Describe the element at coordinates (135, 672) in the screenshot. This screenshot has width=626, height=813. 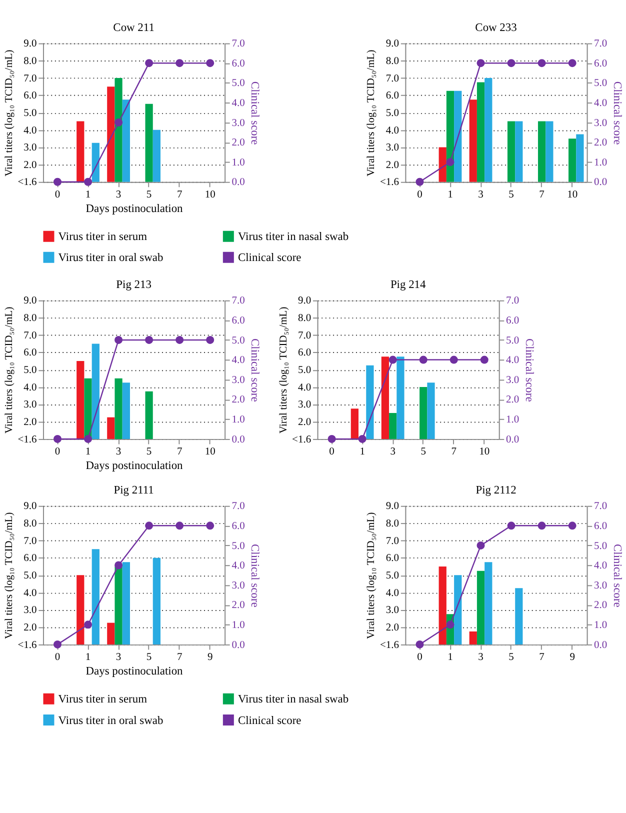
I see `x-axis-title: Days postinoculation` at that location.